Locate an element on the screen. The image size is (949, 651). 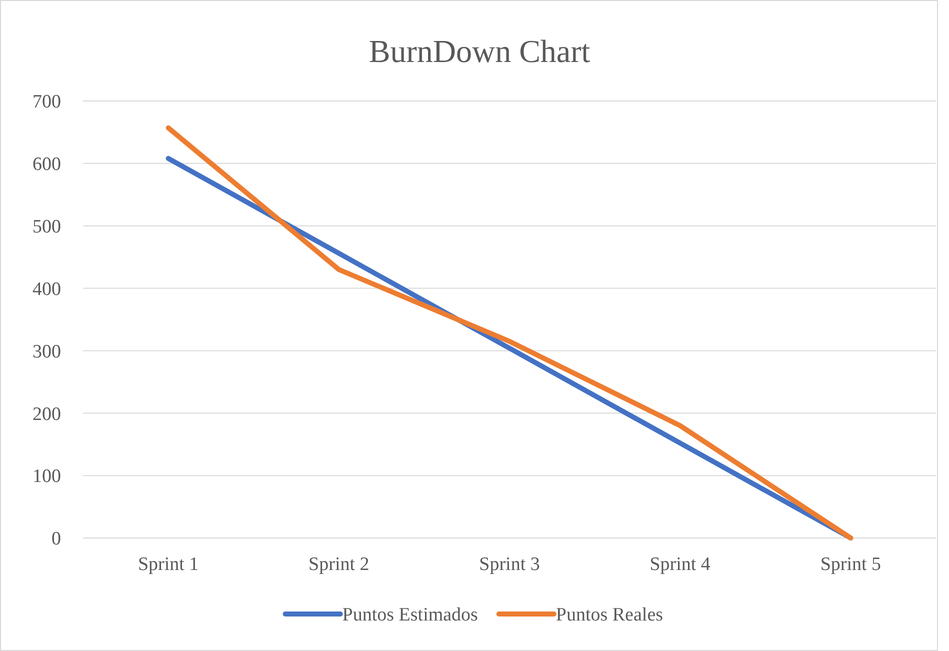
y-tick-label: 100 is located at coordinates (46, 477).